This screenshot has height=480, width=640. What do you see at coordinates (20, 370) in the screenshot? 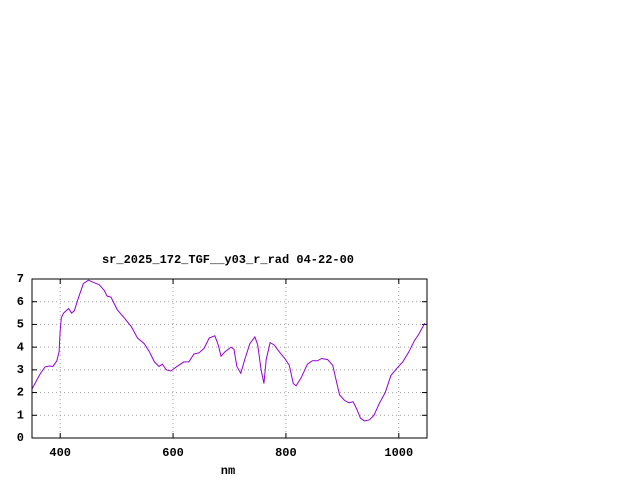
I see `y-tick-label: 3` at bounding box center [20, 370].